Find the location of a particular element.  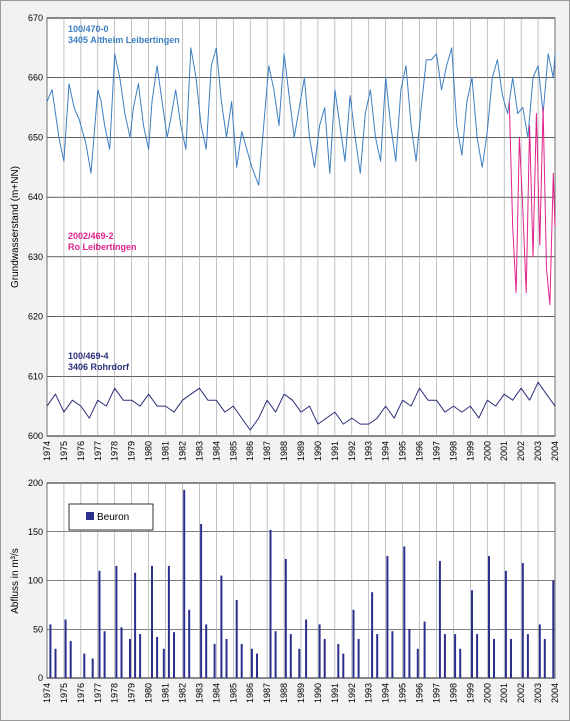

y-tick-label: 670 is located at coordinates (35, 18).